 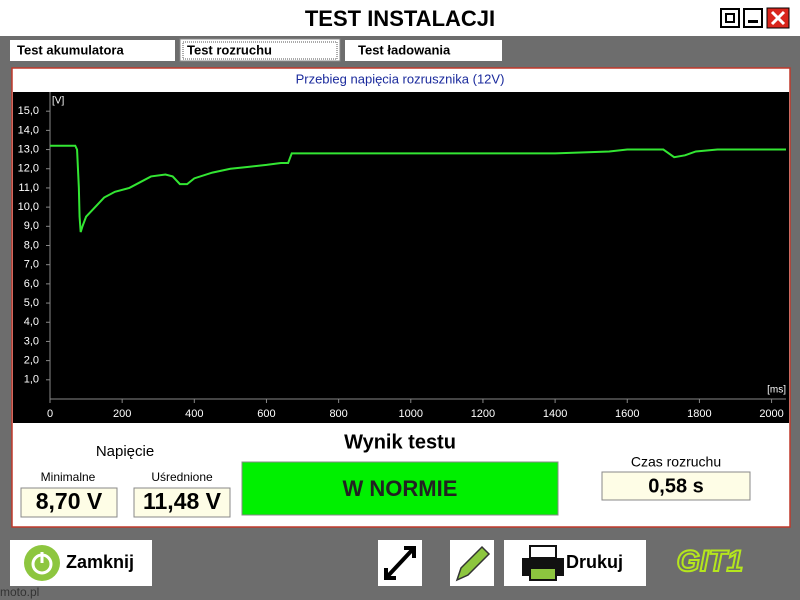 I want to click on x-tick-label: 1600, so click(x=627, y=414).